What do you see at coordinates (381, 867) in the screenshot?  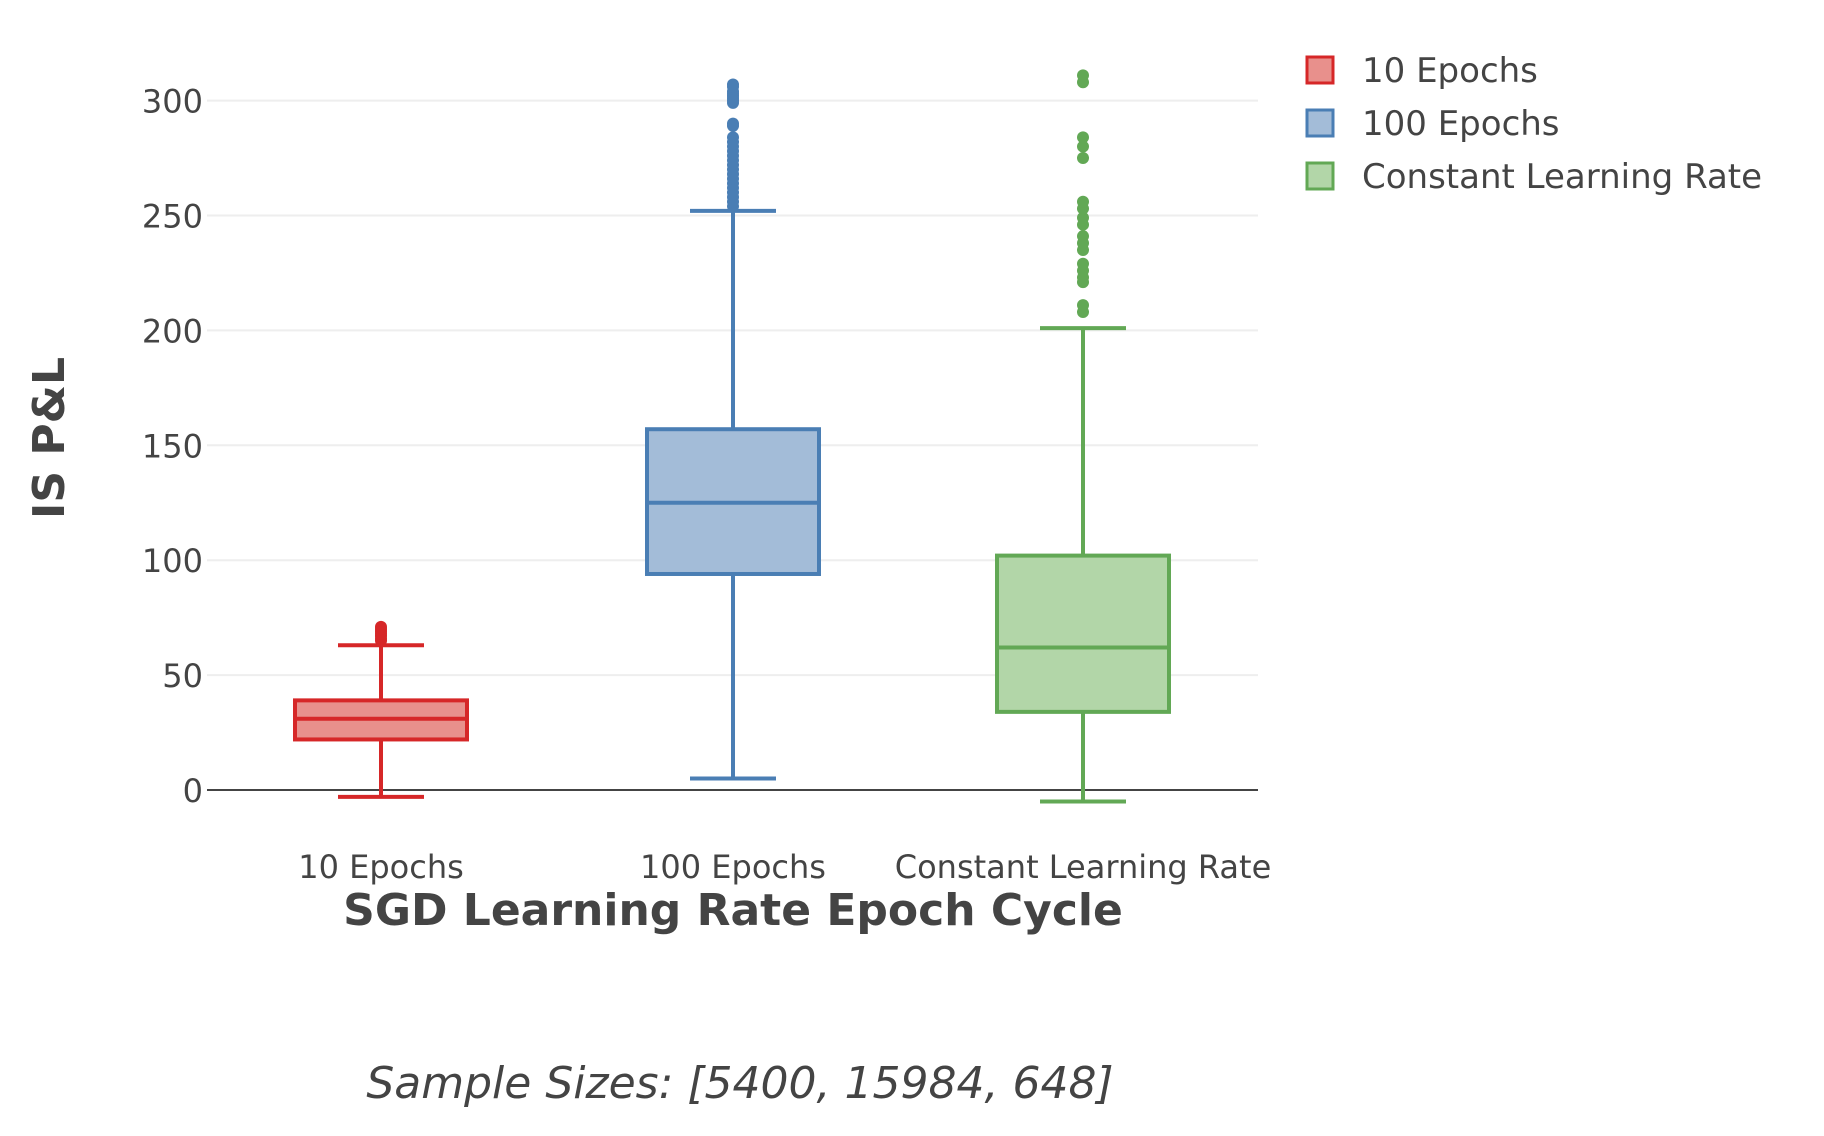 I see `x-tick-label: 10 Epochs` at bounding box center [381, 867].